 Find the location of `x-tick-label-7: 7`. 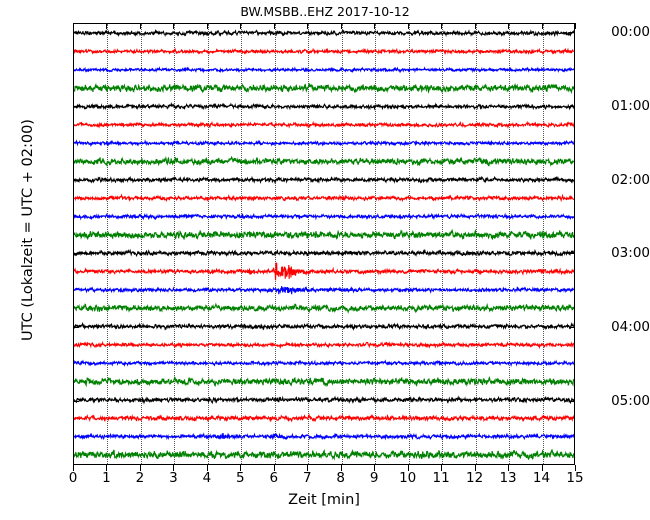

x-tick-label-7: 7 is located at coordinates (307, 478).